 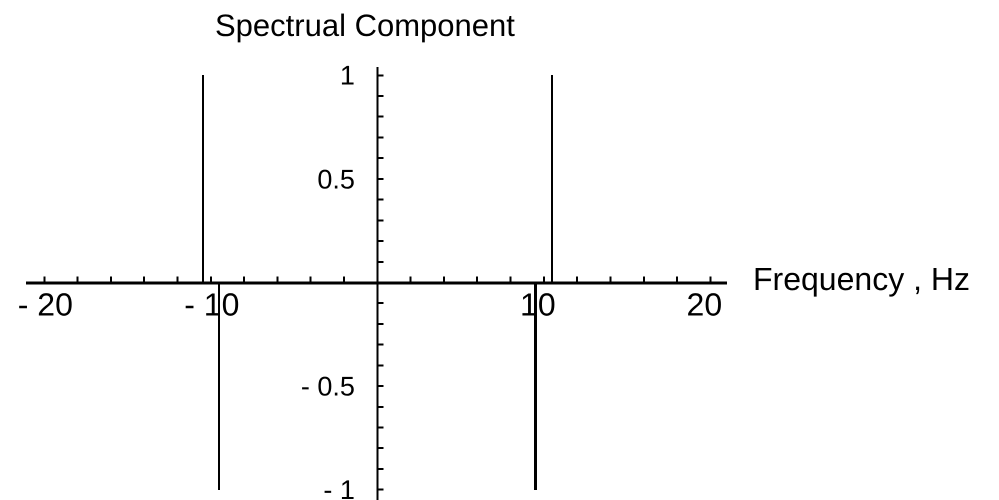 I want to click on y-tick-label: - 0.5, so click(x=327, y=387).